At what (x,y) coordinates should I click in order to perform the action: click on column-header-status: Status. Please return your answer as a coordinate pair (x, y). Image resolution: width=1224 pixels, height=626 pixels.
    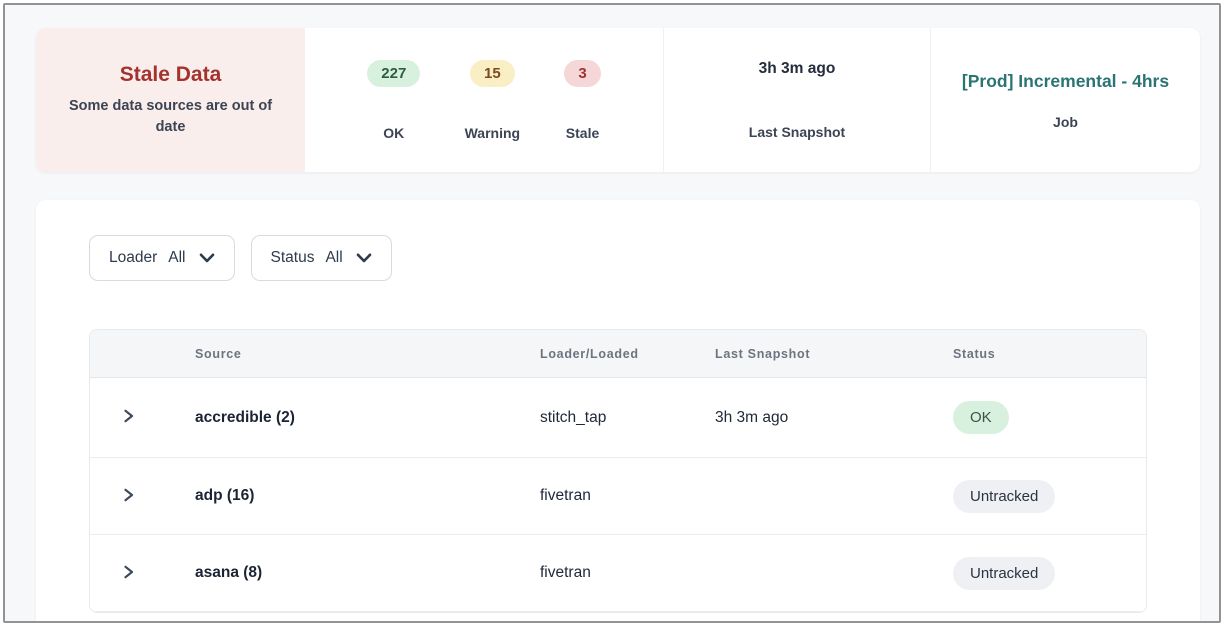
    Looking at the image, I should click on (974, 353).